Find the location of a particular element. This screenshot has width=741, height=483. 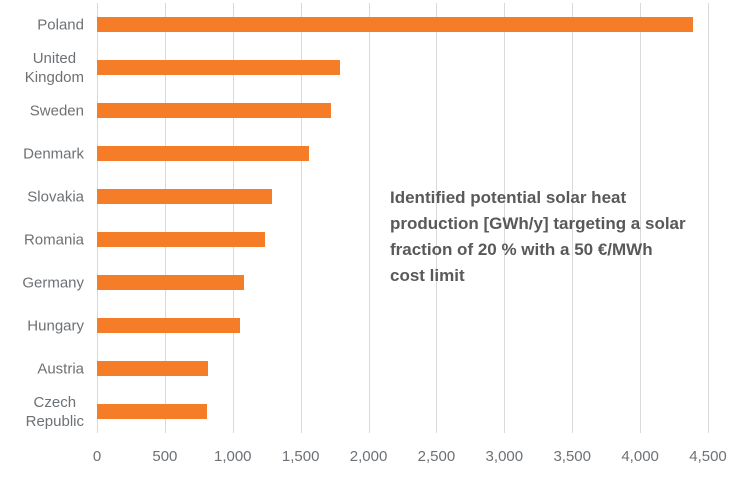

x-tick-label: 4,000 is located at coordinates (640, 456).